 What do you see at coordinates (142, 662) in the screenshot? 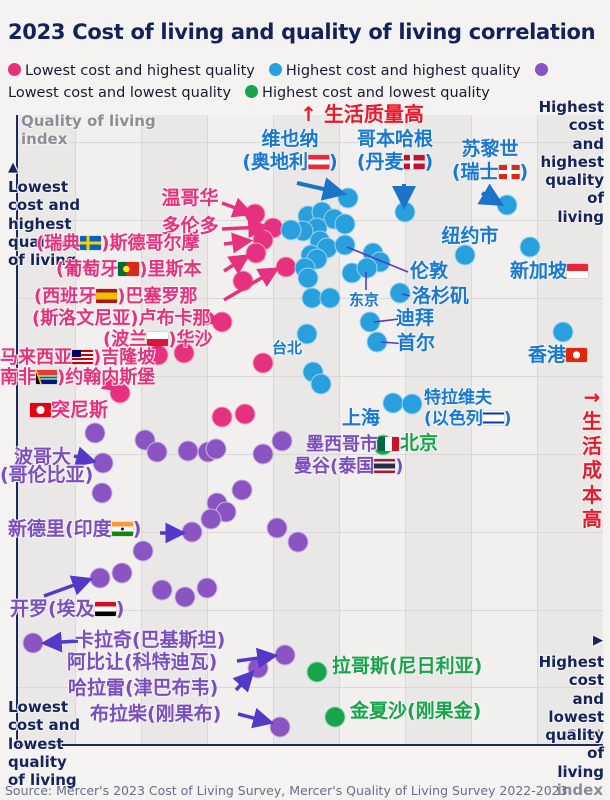
I see `city-label: 阿比让(科特迪瓦)` at bounding box center [142, 662].